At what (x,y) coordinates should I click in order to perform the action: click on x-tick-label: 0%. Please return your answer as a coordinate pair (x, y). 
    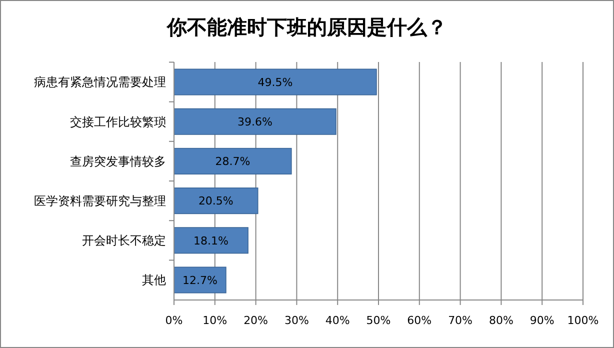
    Looking at the image, I should click on (174, 320).